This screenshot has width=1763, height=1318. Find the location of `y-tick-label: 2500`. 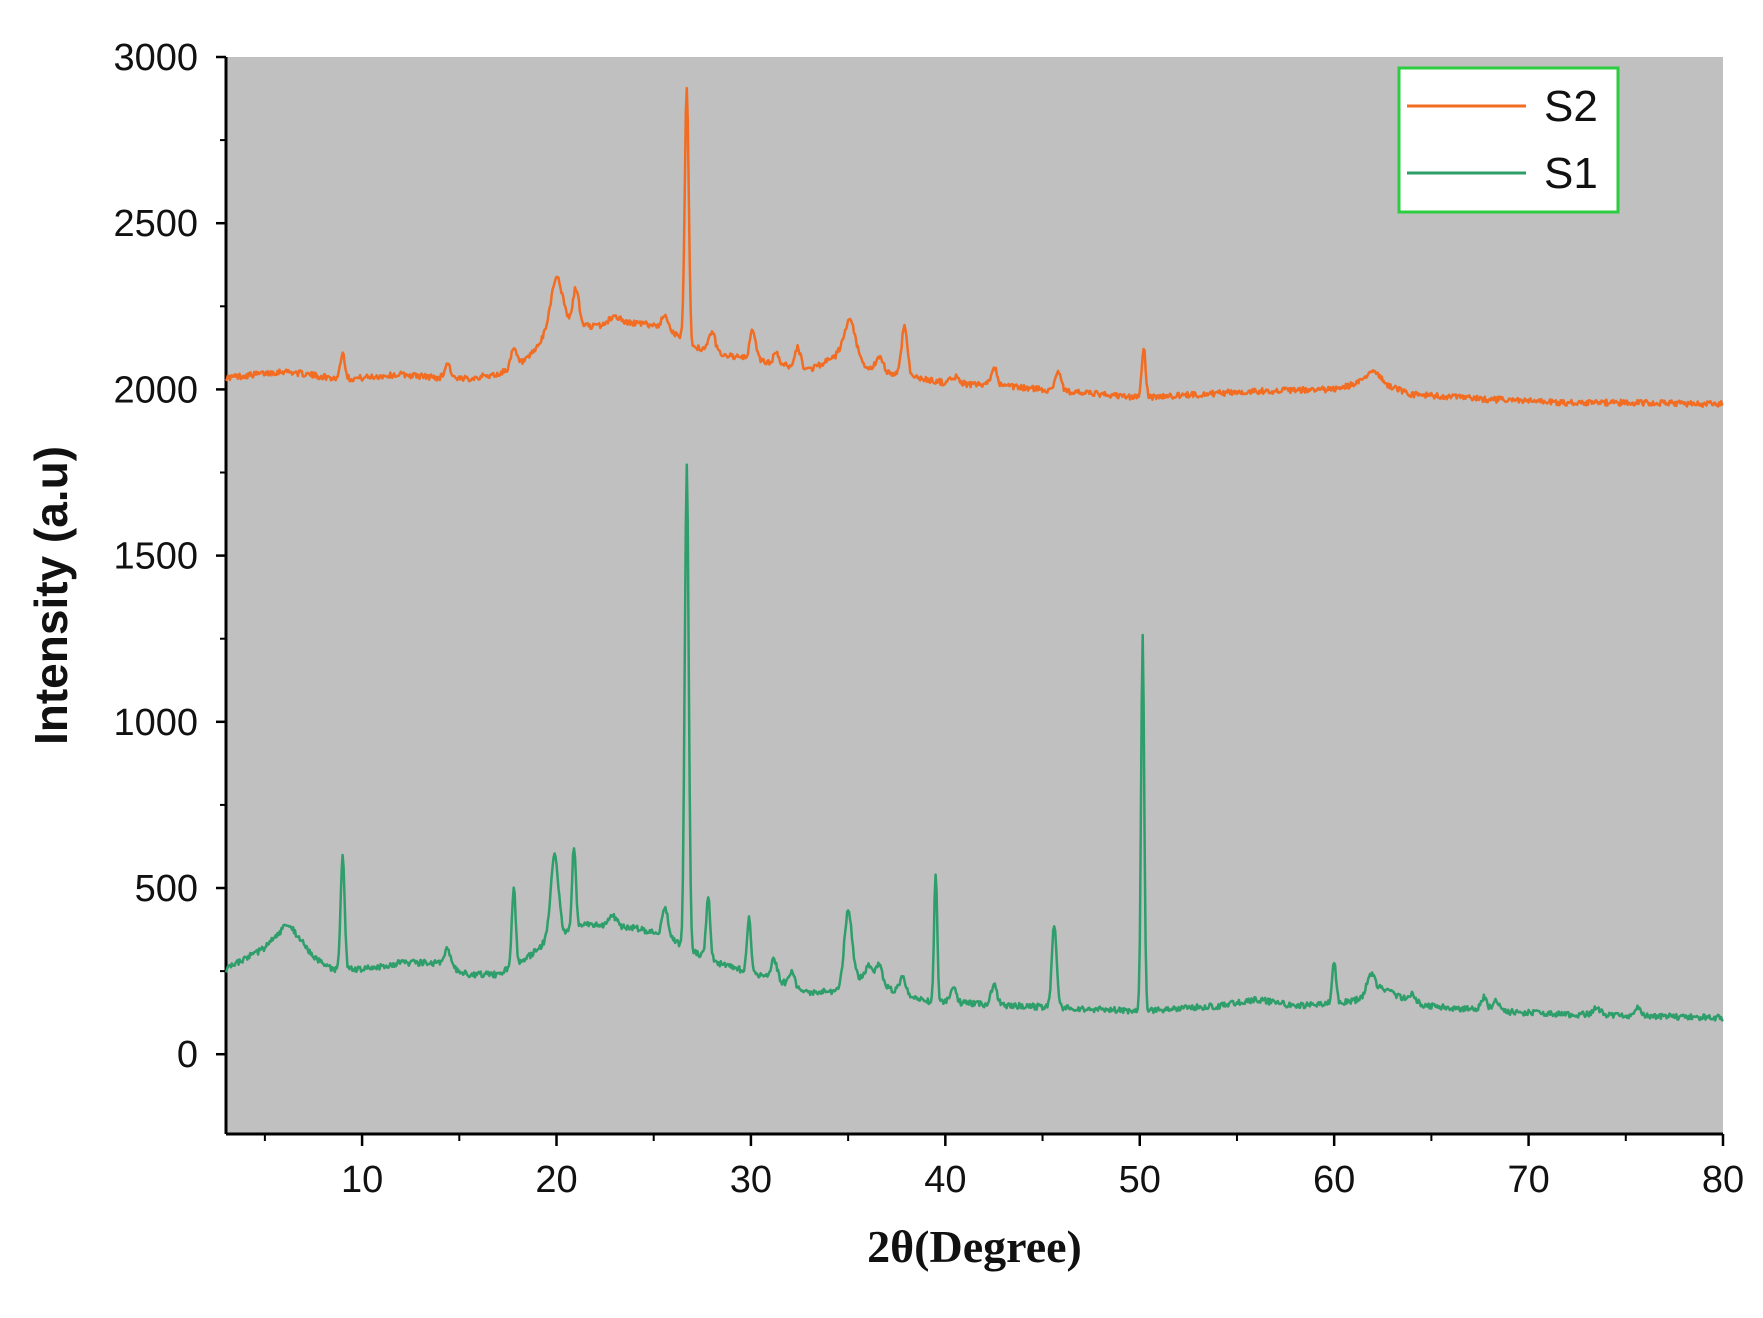

y-tick-label: 2500 is located at coordinates (155, 224).